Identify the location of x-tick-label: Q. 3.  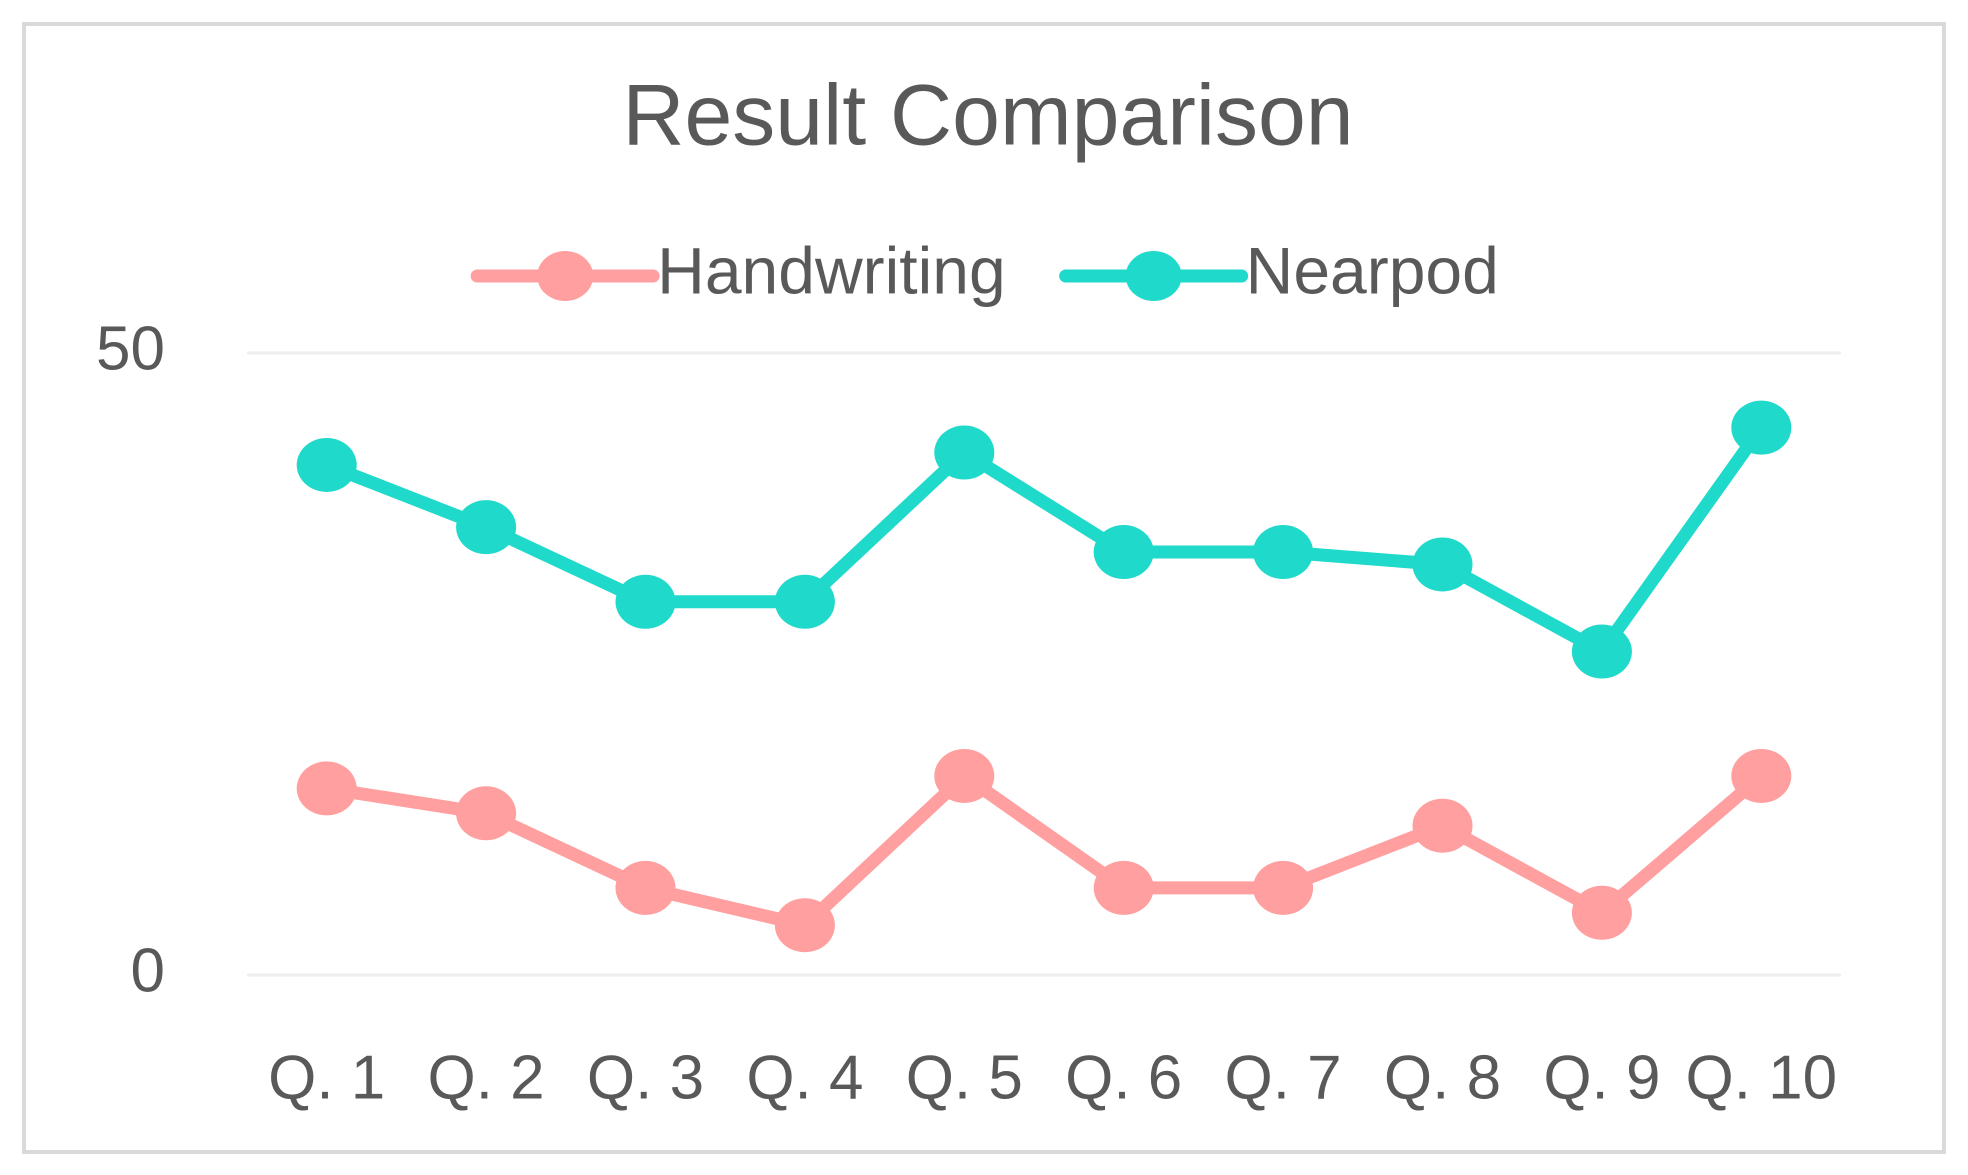
(645, 1077).